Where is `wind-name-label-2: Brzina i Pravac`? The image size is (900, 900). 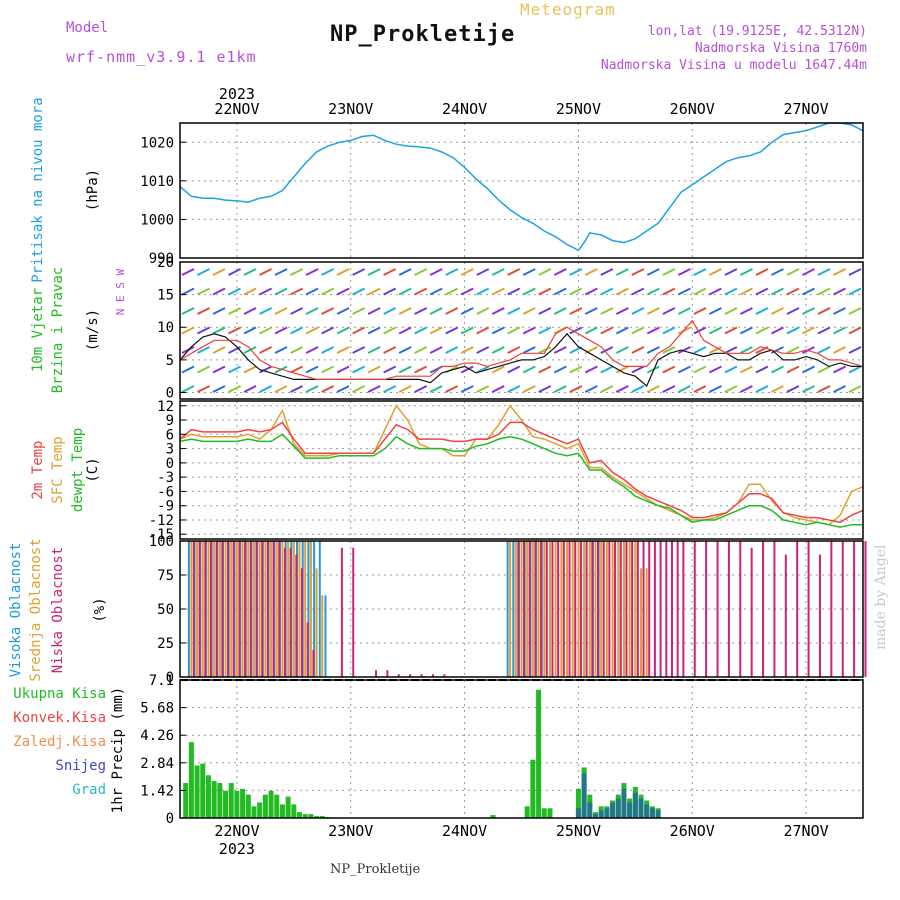
wind-name-label-2: Brzina i Pravac is located at coordinates (58, 330).